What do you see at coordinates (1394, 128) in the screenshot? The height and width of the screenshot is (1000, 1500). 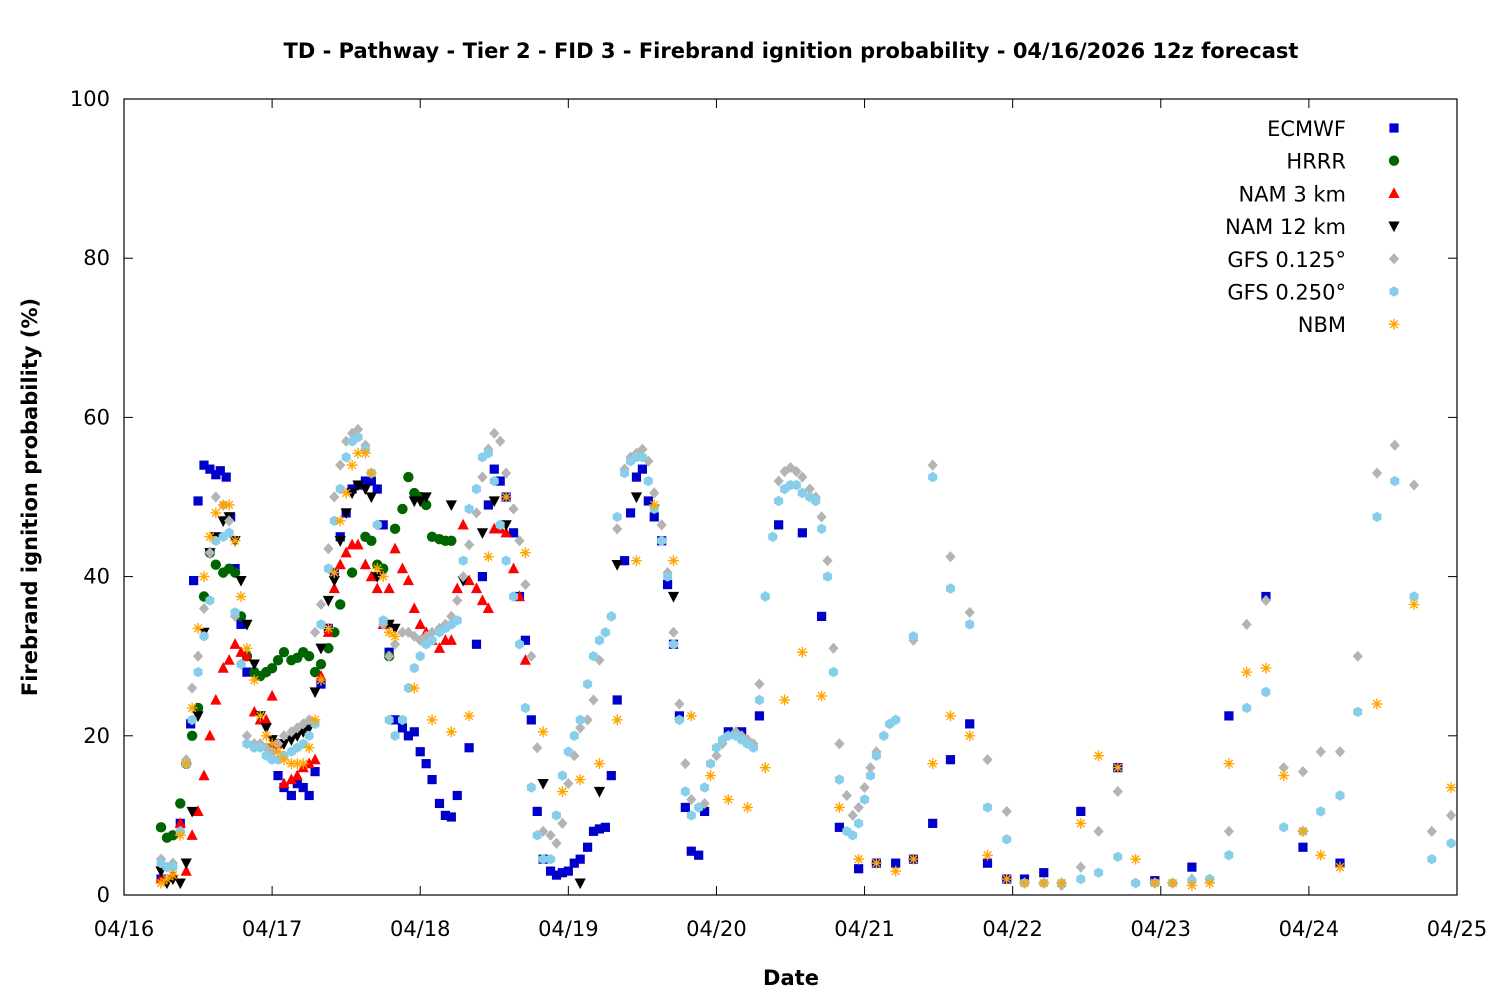 I see `legend-marker` at bounding box center [1394, 128].